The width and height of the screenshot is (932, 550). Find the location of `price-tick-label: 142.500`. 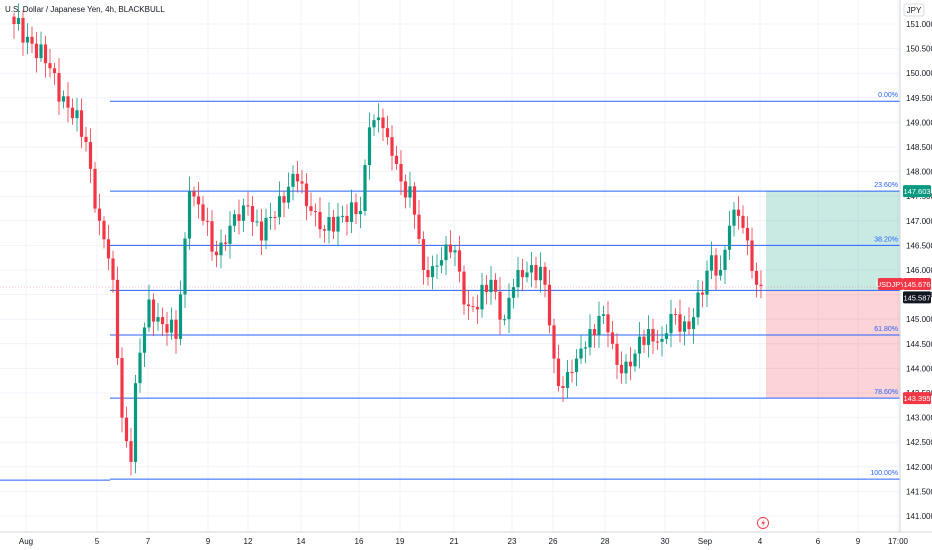

price-tick-label: 142.500 is located at coordinates (919, 442).